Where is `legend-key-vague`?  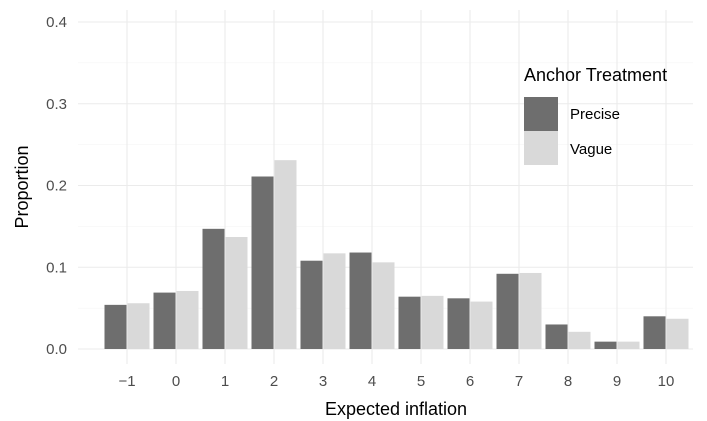 legend-key-vague is located at coordinates (541, 148).